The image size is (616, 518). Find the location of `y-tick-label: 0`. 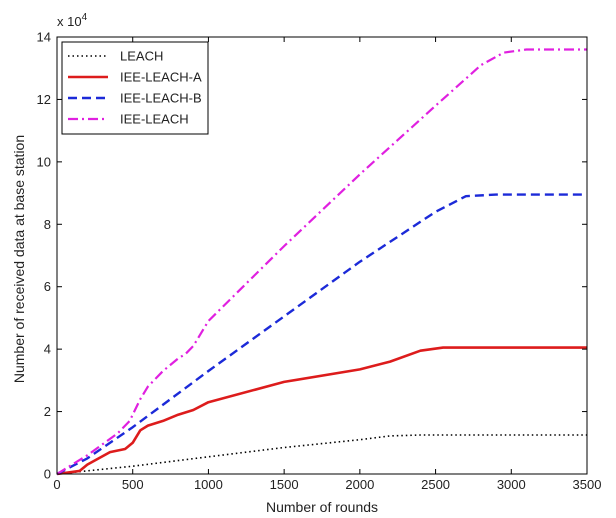

y-tick-label: 0 is located at coordinates (47, 474).